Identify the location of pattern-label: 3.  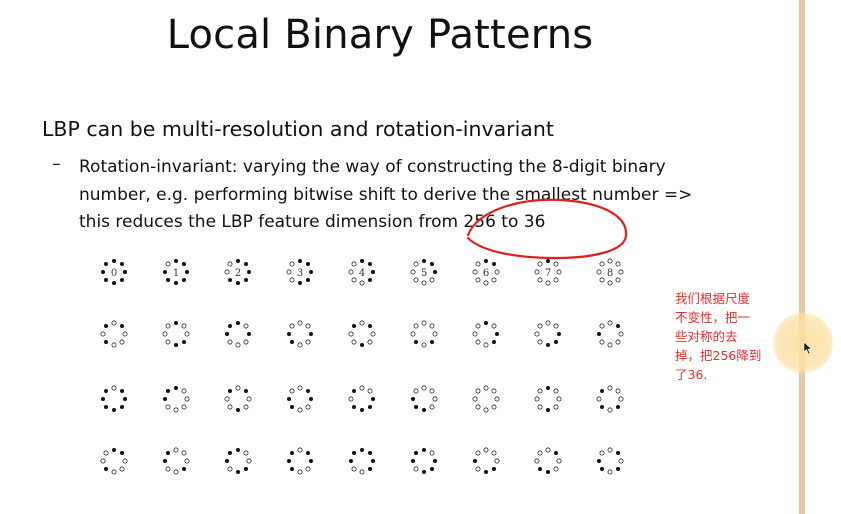
(300, 273).